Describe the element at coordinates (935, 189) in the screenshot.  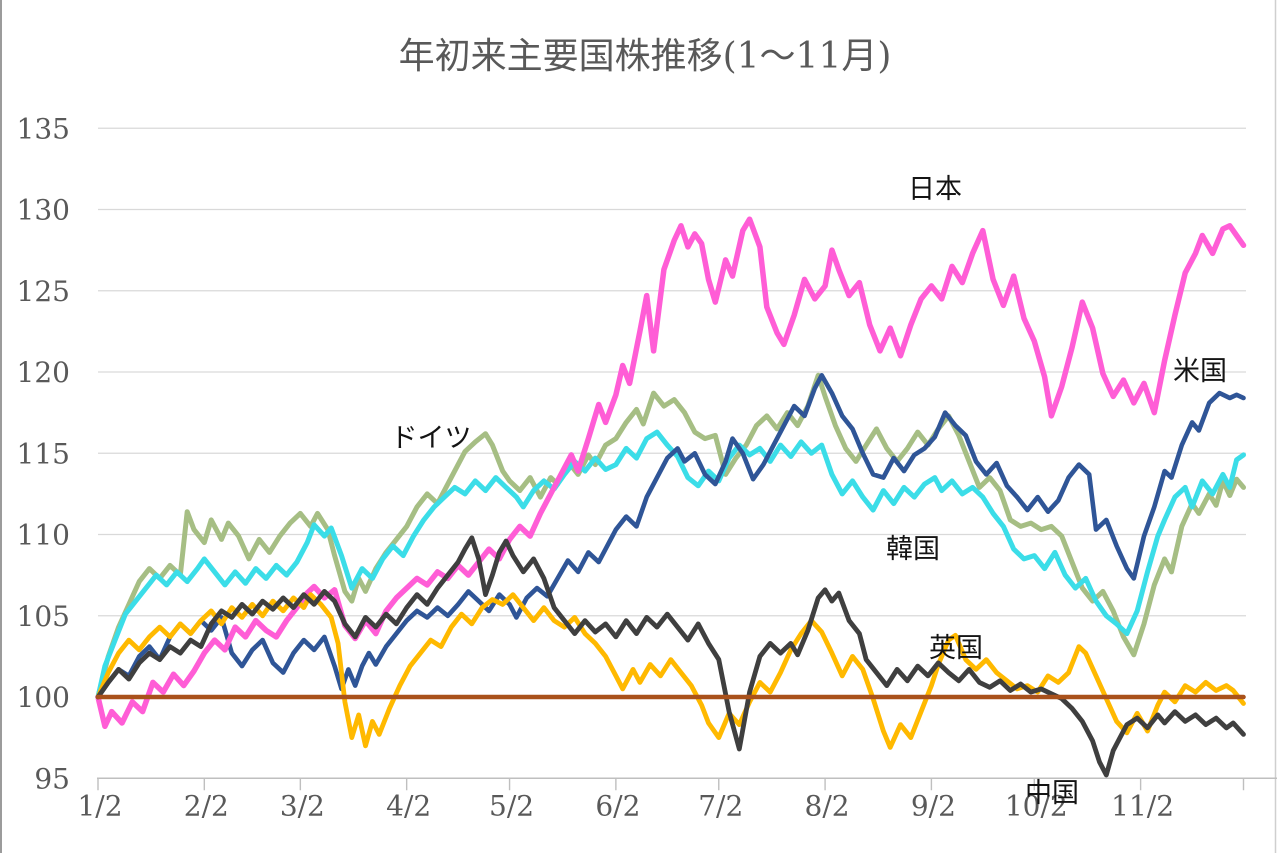
I see `series-label-0: 日本` at that location.